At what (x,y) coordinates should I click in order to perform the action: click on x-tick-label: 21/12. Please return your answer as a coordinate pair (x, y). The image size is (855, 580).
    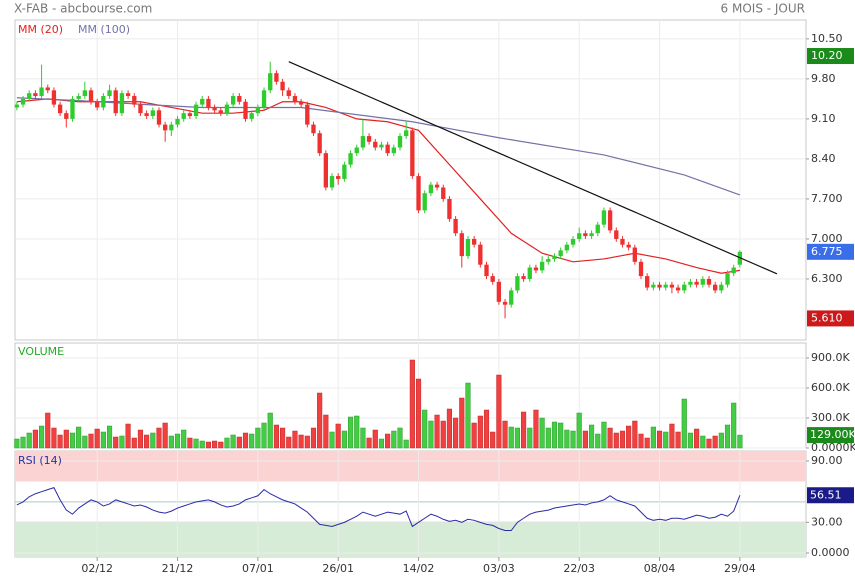
    Looking at the image, I should click on (178, 568).